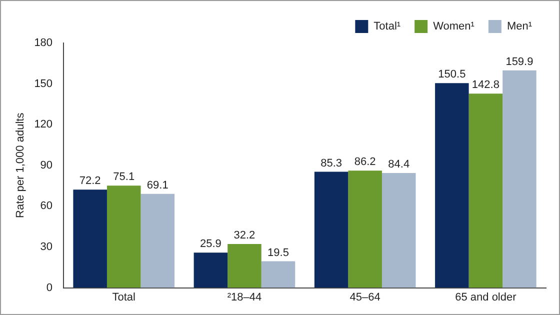 The width and height of the screenshot is (560, 315). What do you see at coordinates (211, 244) in the screenshot?
I see `data-label: 25.9` at bounding box center [211, 244].